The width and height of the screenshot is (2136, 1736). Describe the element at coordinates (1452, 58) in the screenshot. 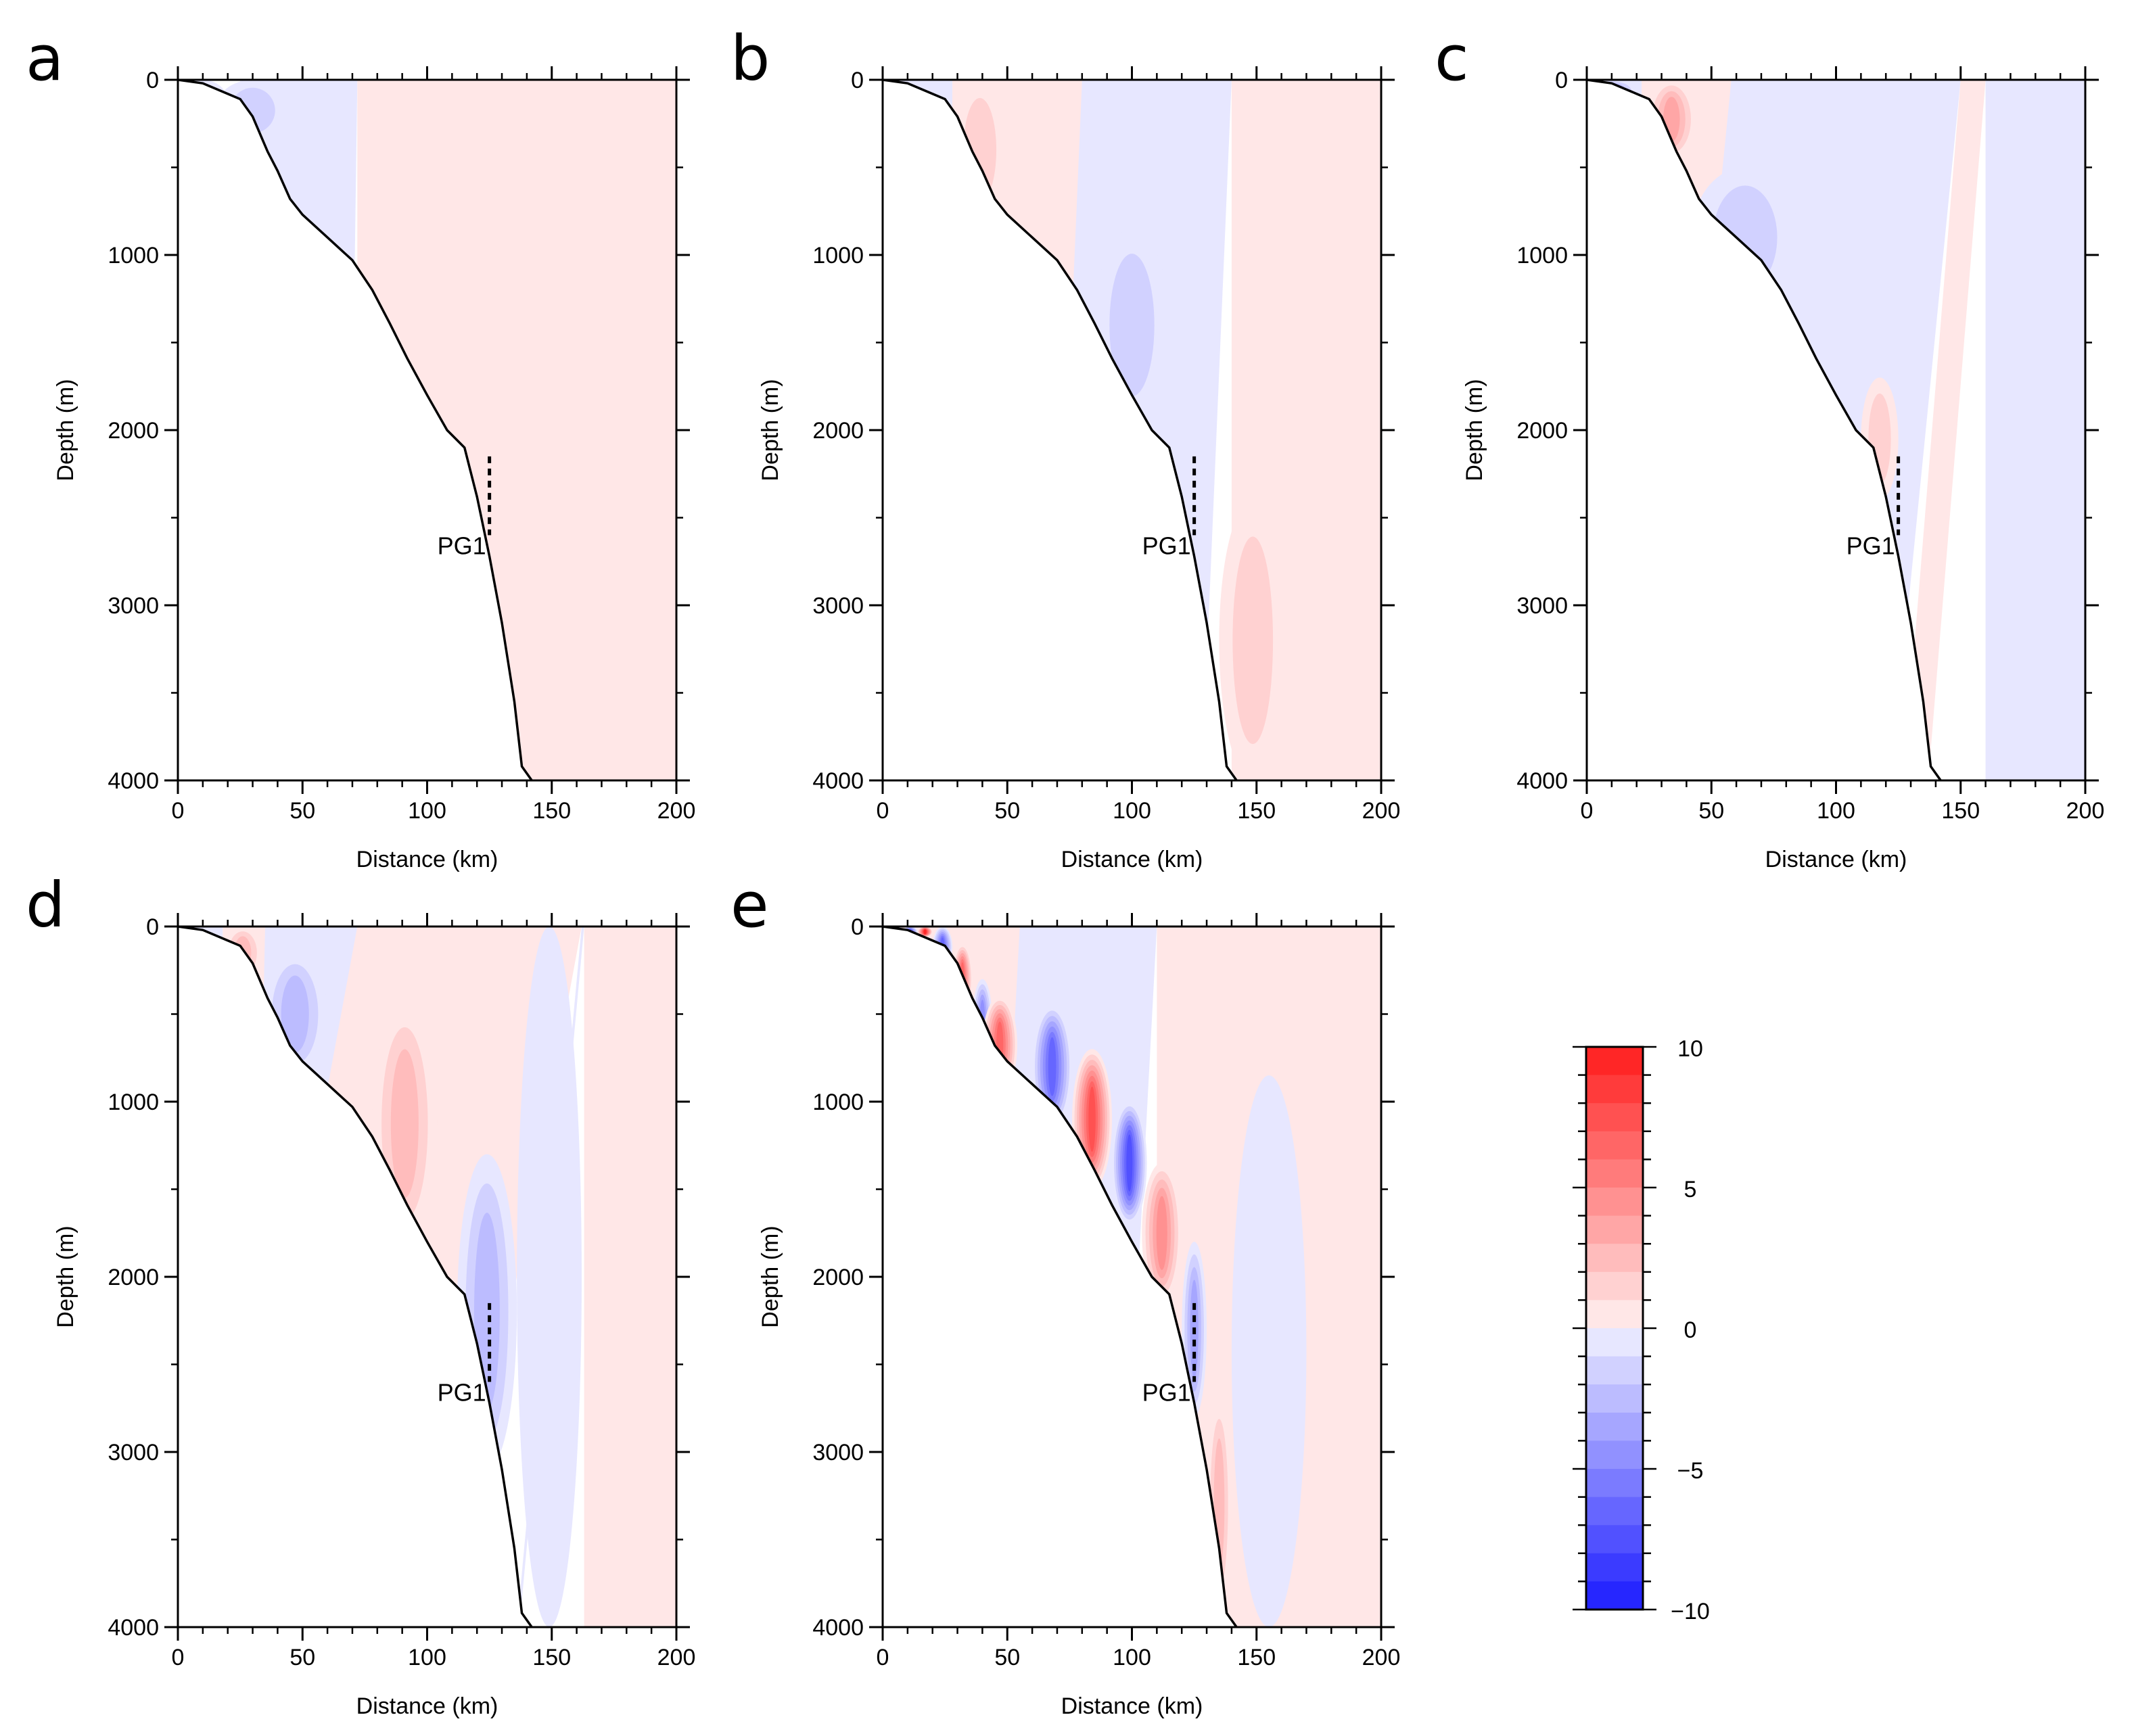

I see `panel-letter: c` at that location.